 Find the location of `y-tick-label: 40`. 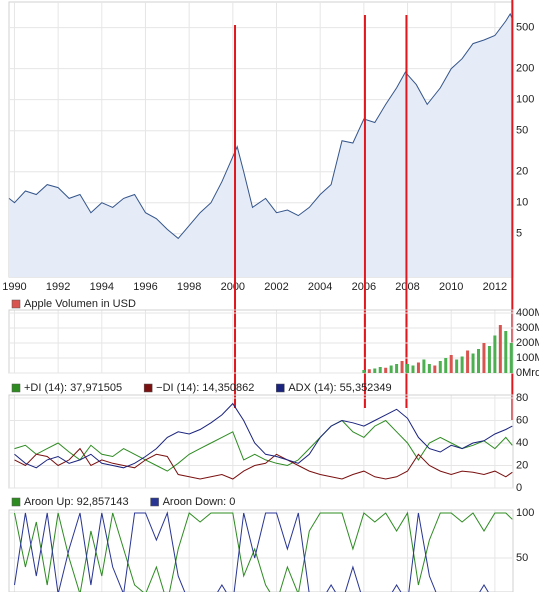

y-tick-label: 40 is located at coordinates (522, 443).